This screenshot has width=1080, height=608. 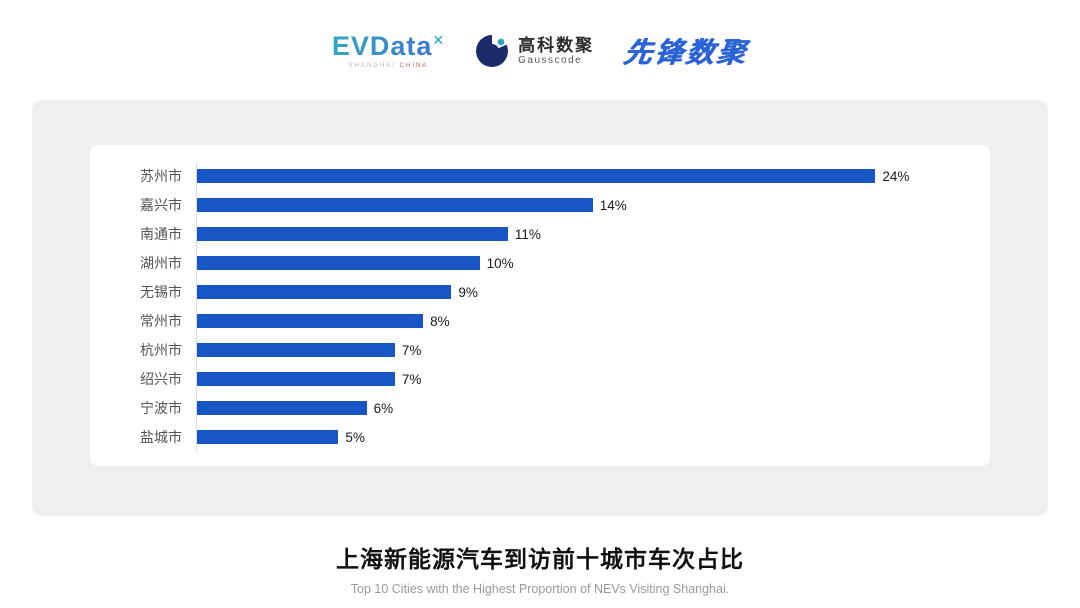 I want to click on pioneer-logo: 先锋数聚, so click(x=686, y=52).